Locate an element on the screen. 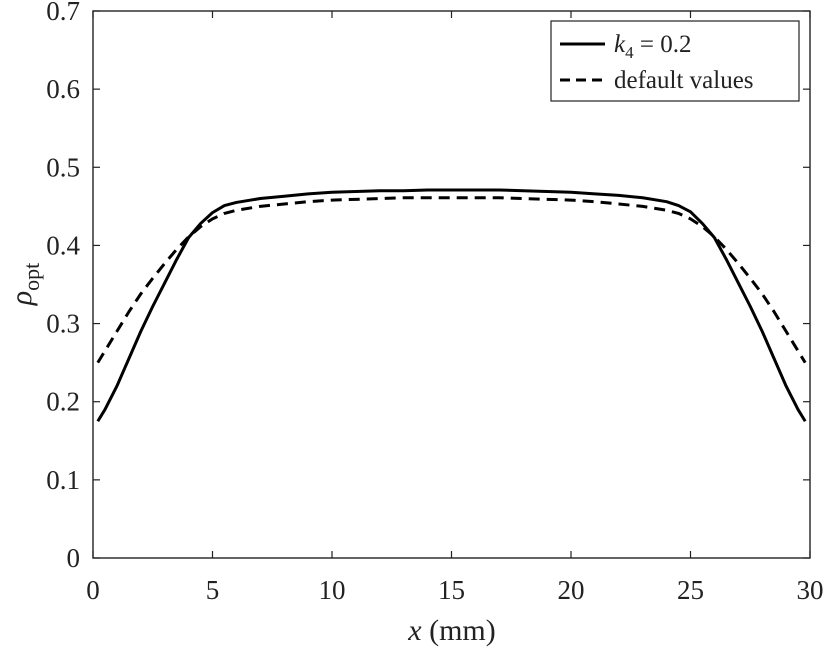  legend-label-k4: k4 = 0.2 is located at coordinates (652, 46).